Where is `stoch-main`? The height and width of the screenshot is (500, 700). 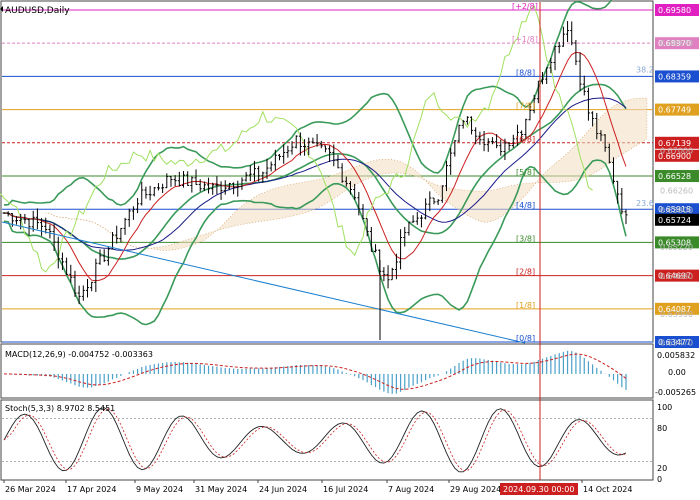 stoch-main is located at coordinates (315, 440).